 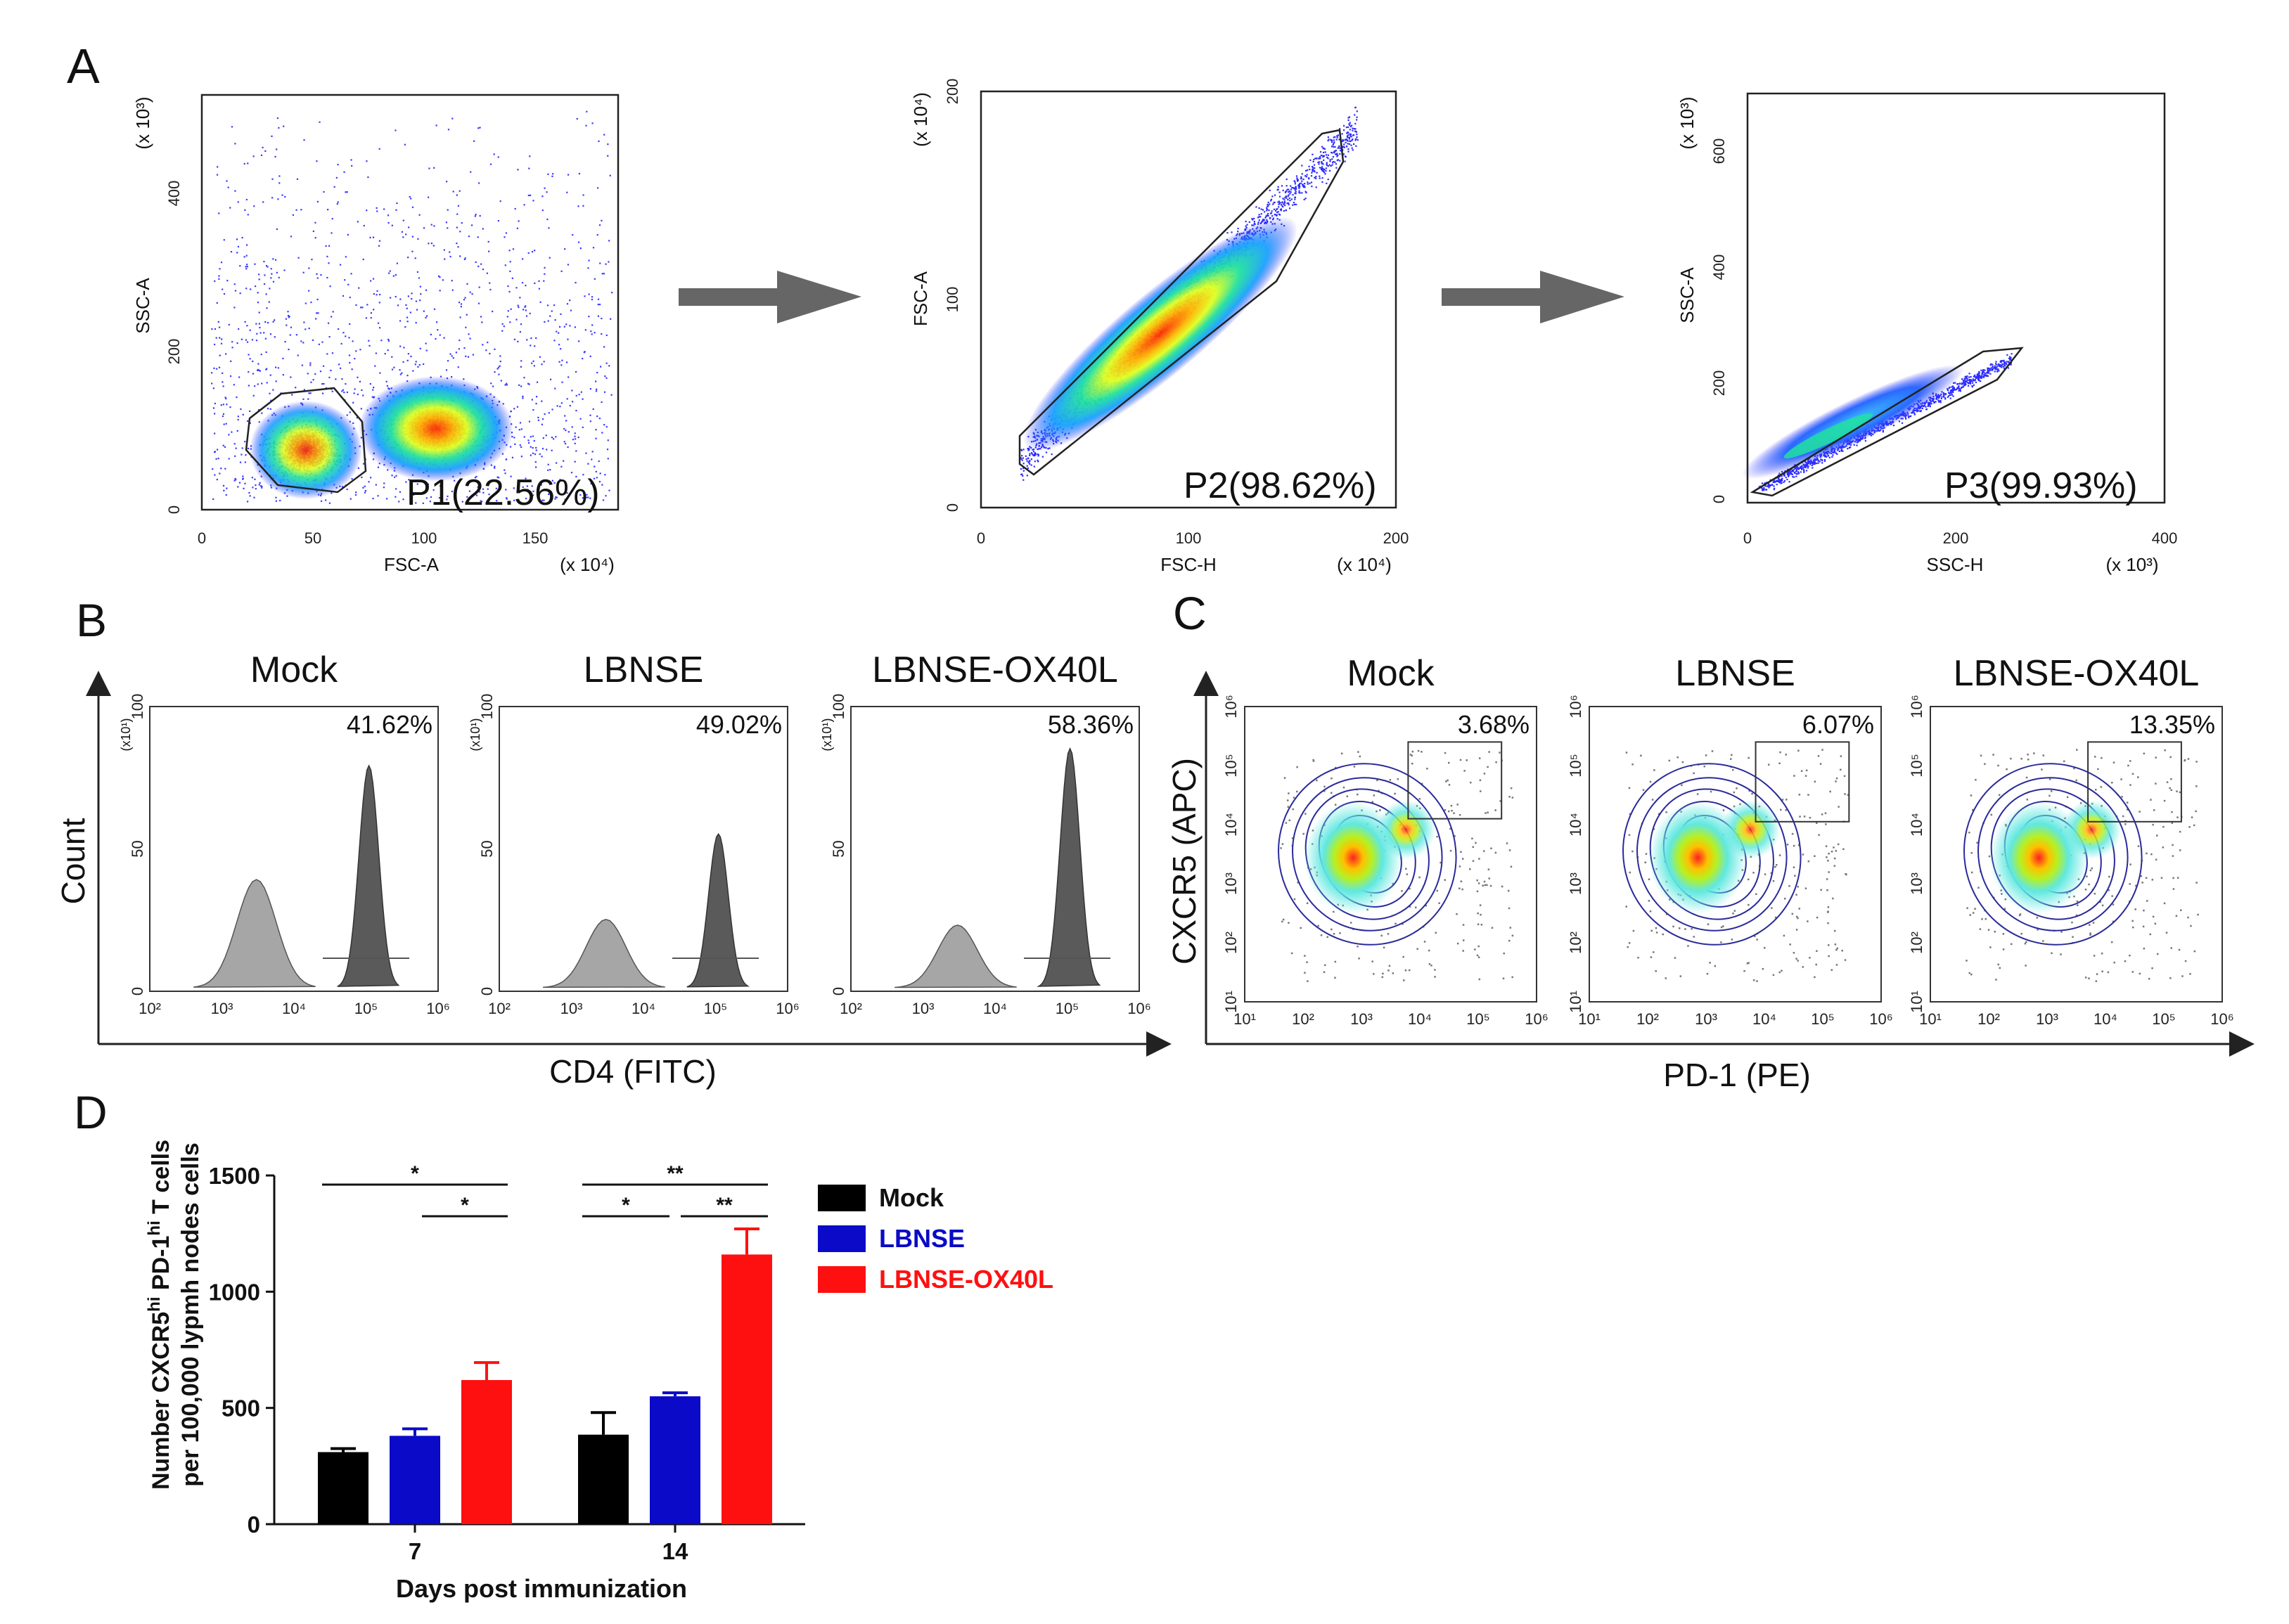 What do you see at coordinates (312, 538) in the screenshot?
I see `a1-xtick: 50` at bounding box center [312, 538].